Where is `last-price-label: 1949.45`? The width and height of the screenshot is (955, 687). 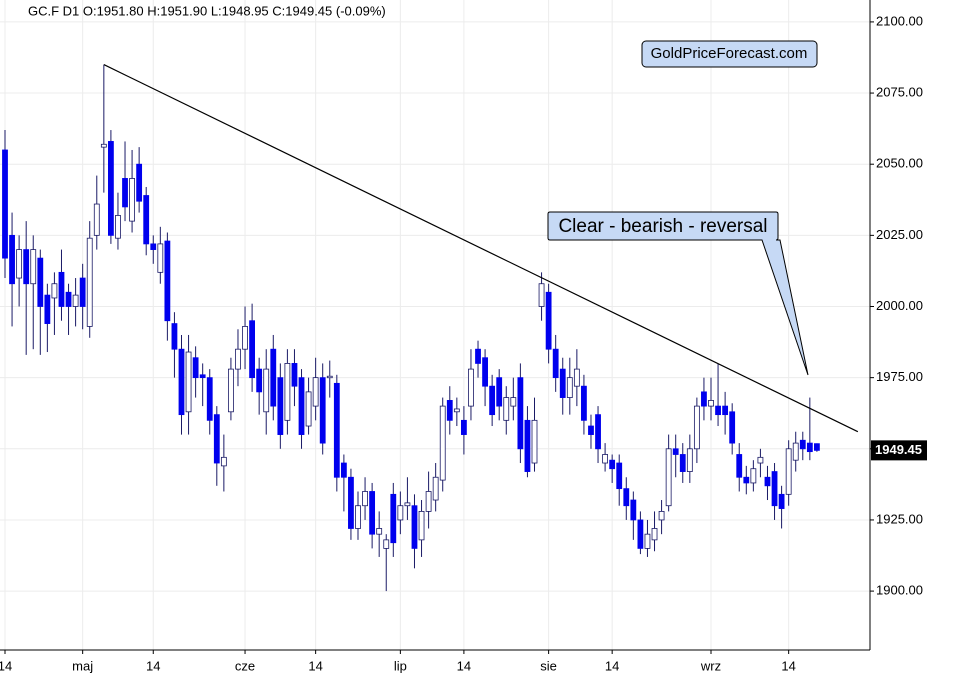 last-price-label: 1949.45 is located at coordinates (898, 449).